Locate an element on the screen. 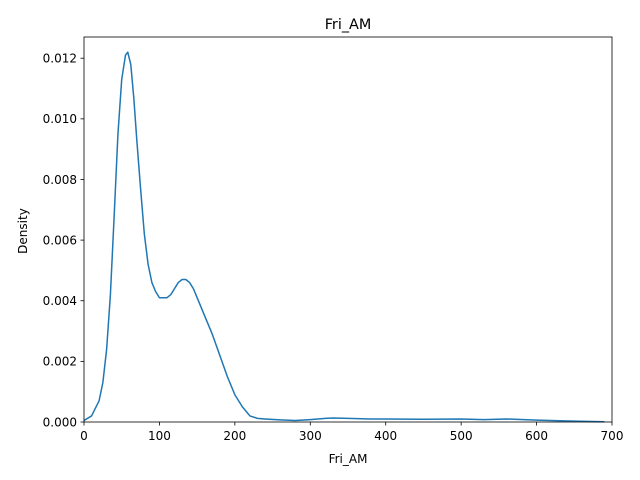 The image size is (640, 480). y-tick-label: 0.008 is located at coordinates (60, 180).